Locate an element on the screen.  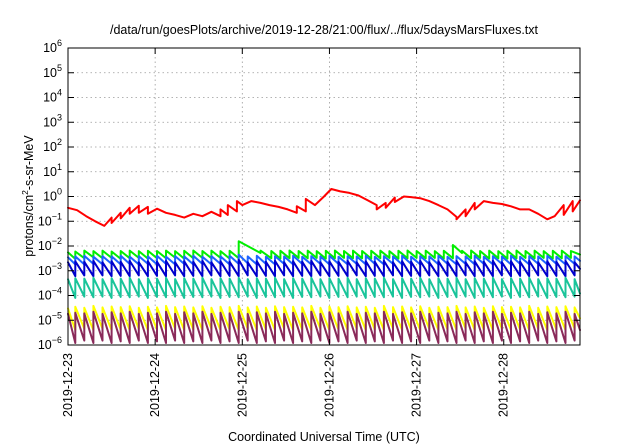
x-tick-label: 2019-12-25 is located at coordinates (242, 385).